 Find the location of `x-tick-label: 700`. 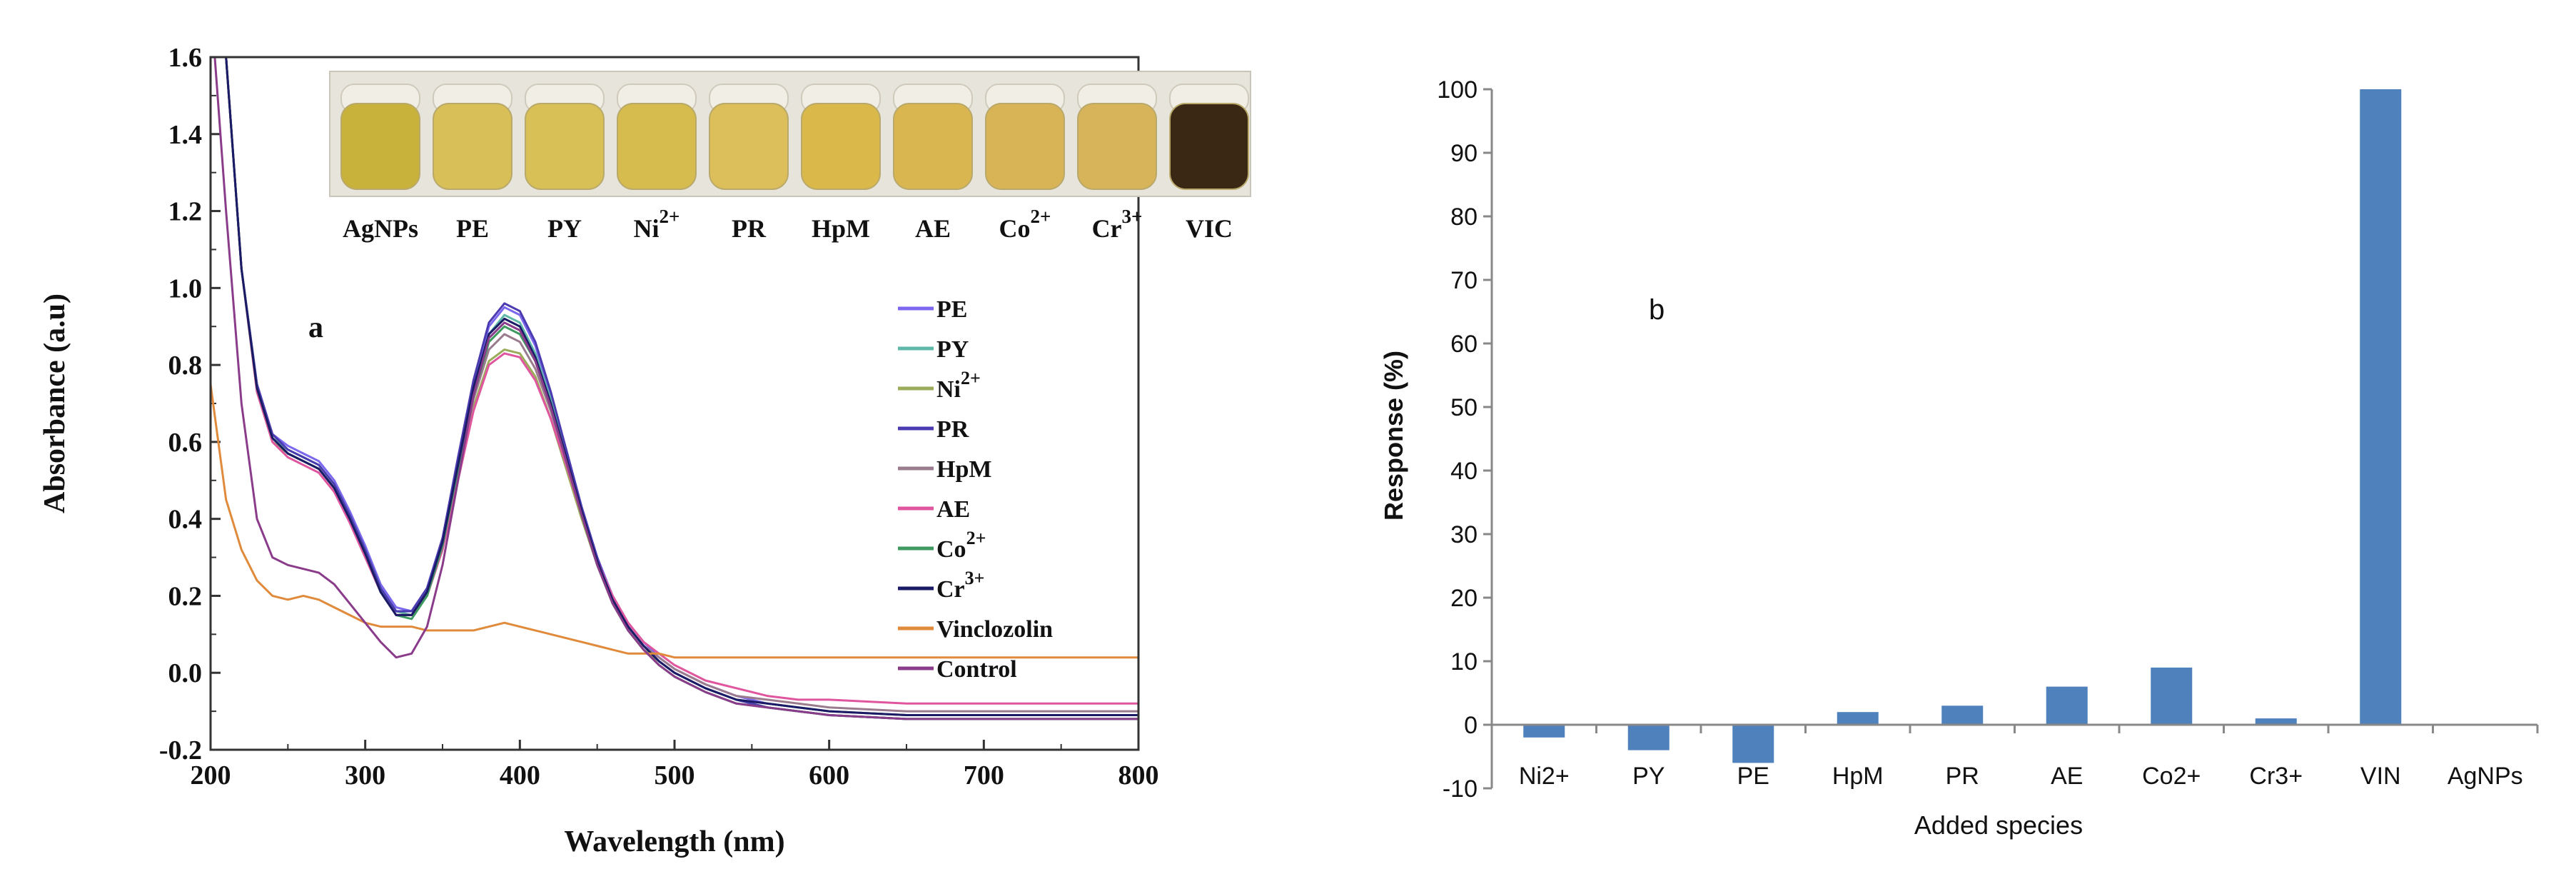

x-tick-label: 700 is located at coordinates (984, 775).